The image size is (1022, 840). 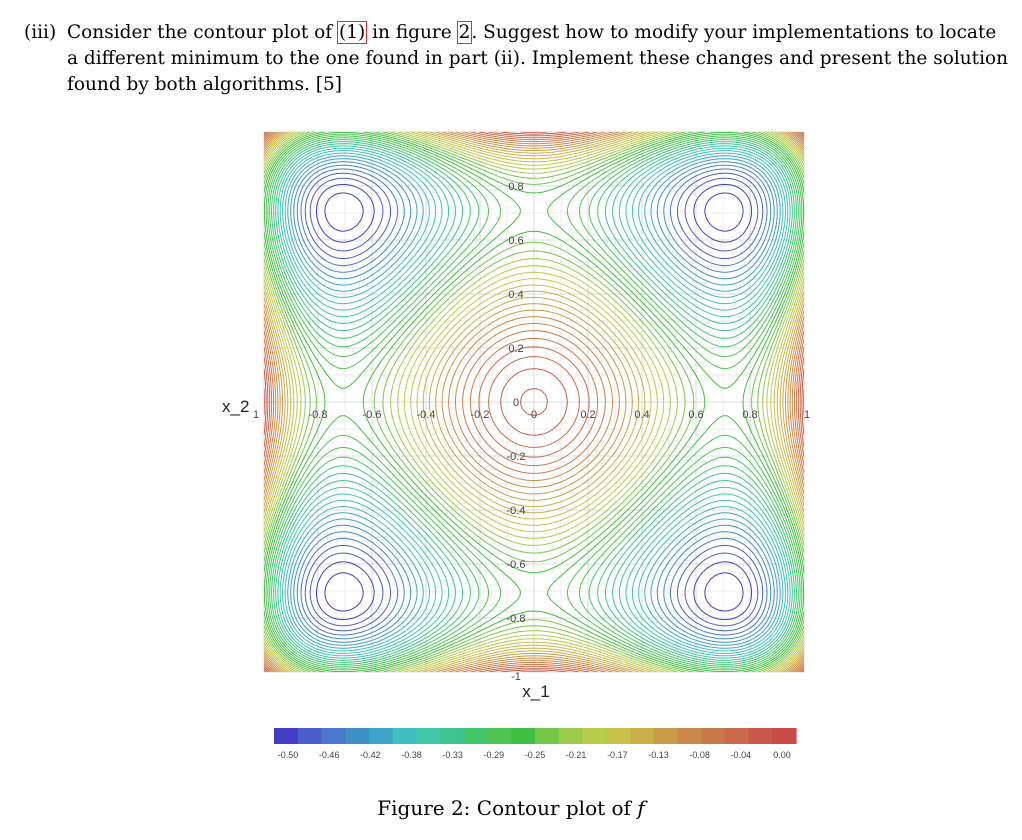 What do you see at coordinates (515, 241) in the screenshot?
I see `y-tick-label: 0.6` at bounding box center [515, 241].